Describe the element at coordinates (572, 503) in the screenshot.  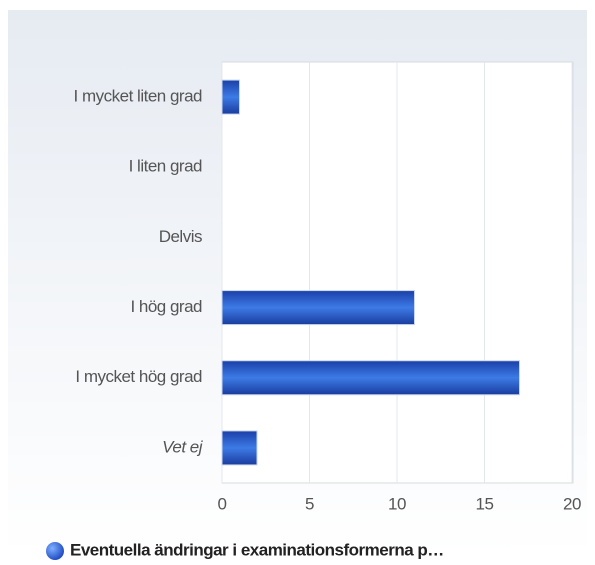
I see `x-tick-label: 20` at that location.